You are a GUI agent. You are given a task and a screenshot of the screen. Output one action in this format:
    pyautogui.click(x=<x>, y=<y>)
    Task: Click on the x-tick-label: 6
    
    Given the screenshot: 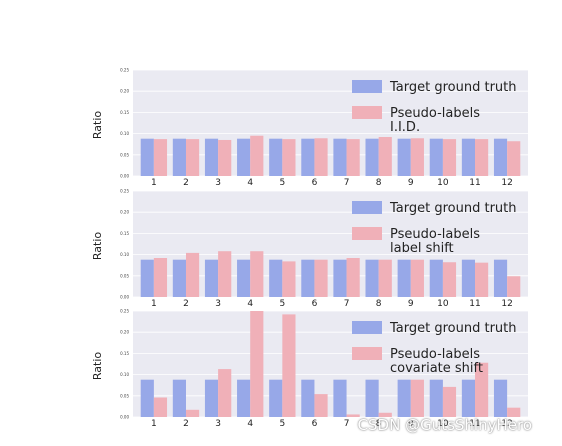 What is the action you would take?
    pyautogui.click(x=315, y=424)
    